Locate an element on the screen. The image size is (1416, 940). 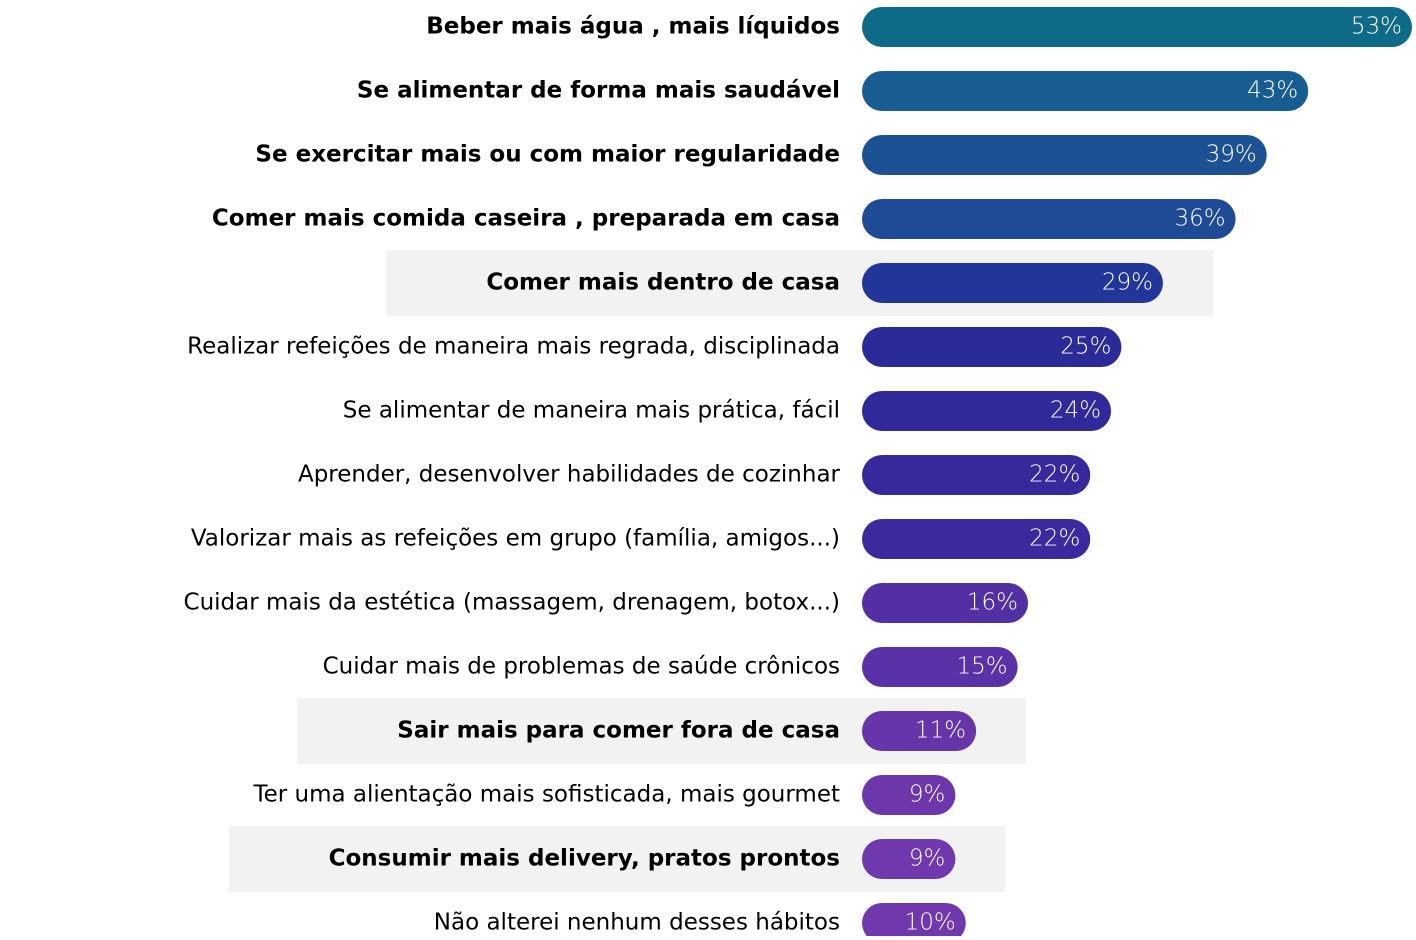
category-label: Beber mais água , mais líquidos is located at coordinates (633, 27).